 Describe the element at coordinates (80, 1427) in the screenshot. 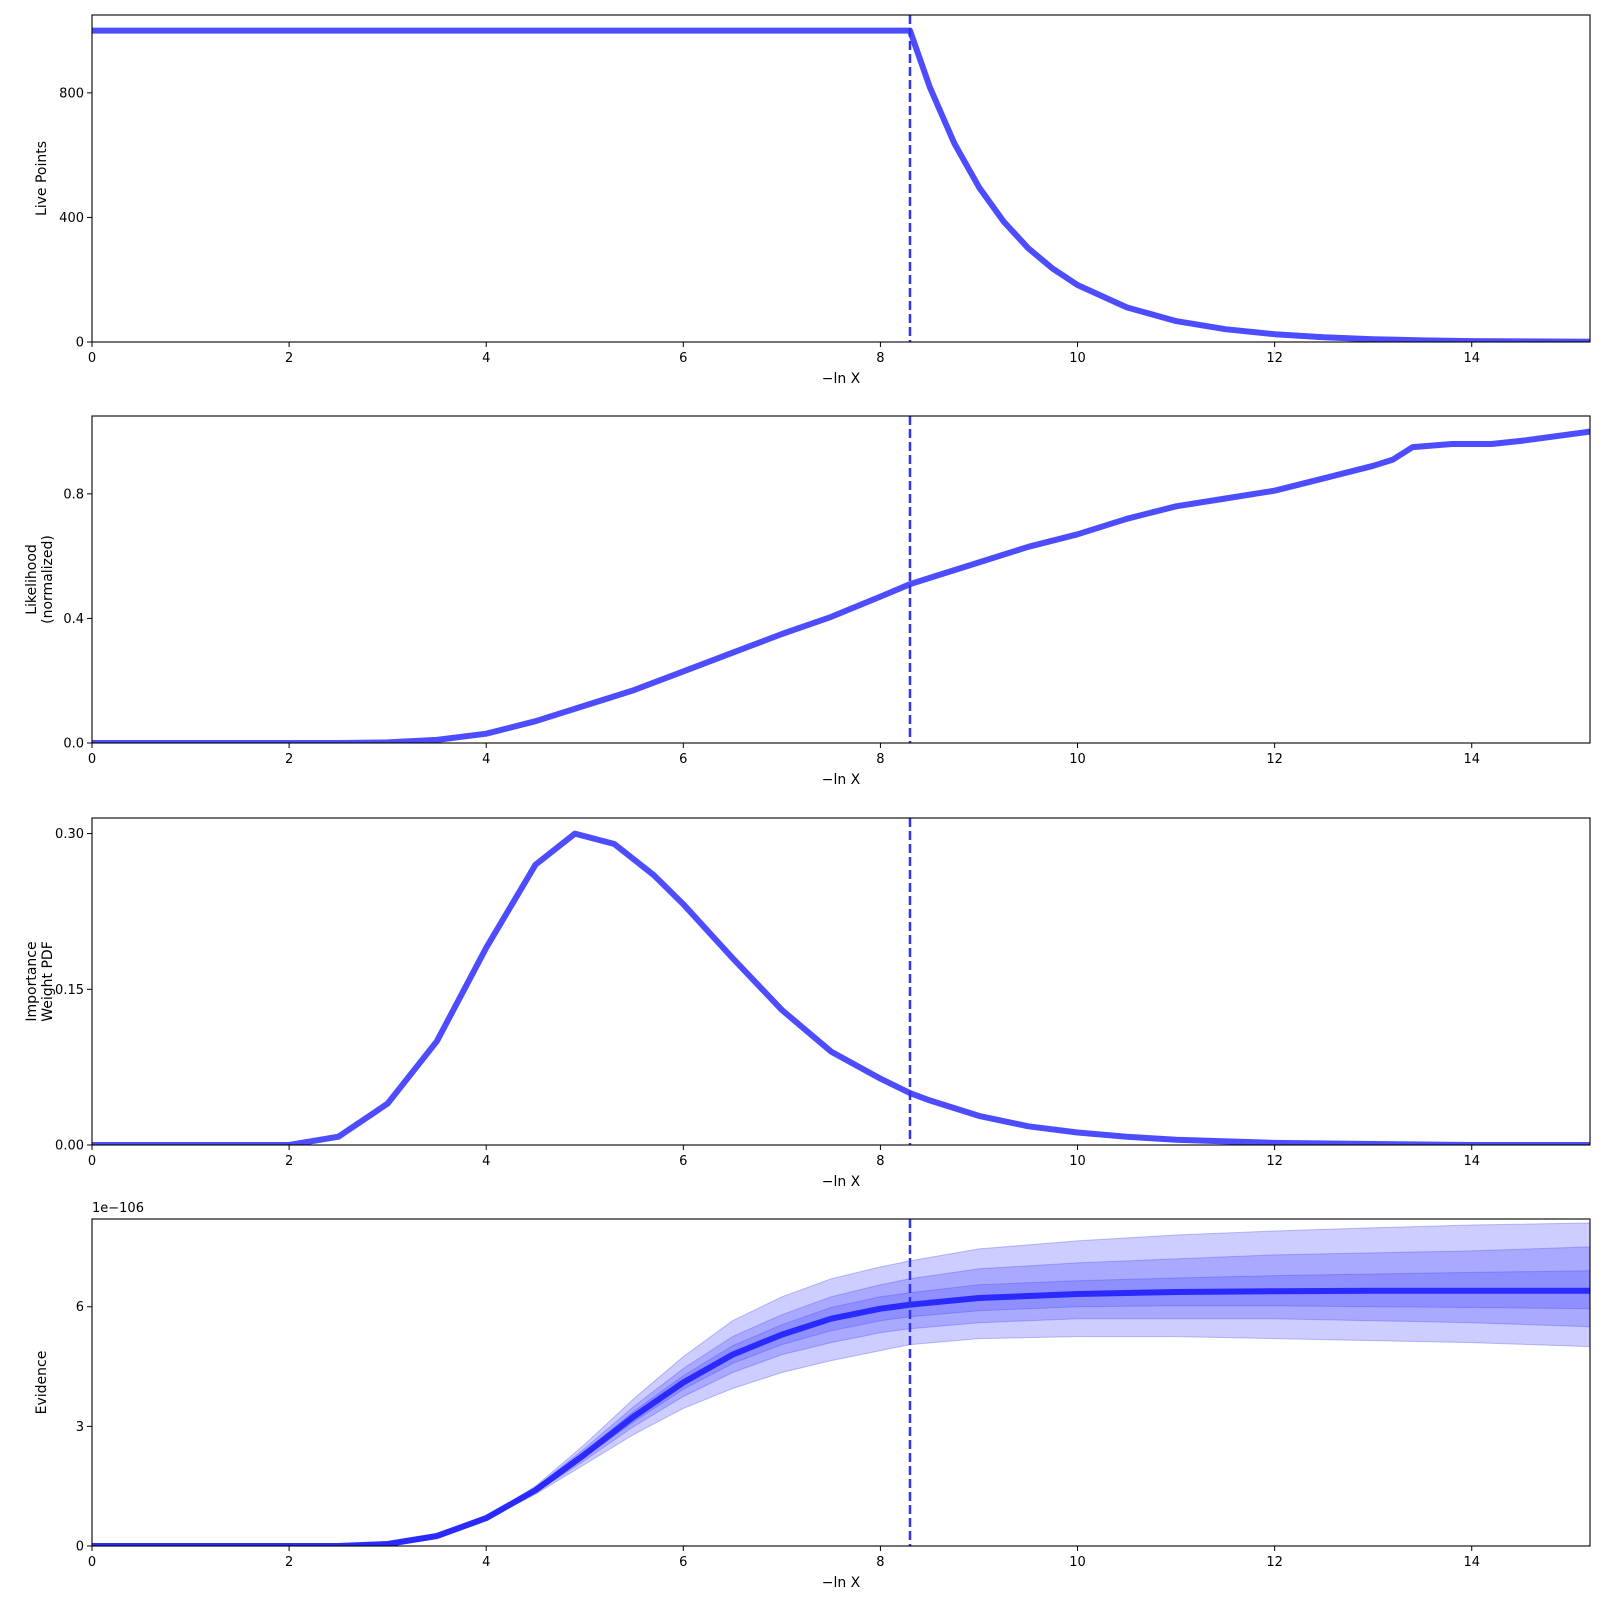

I see `y-tick-label: 3` at that location.